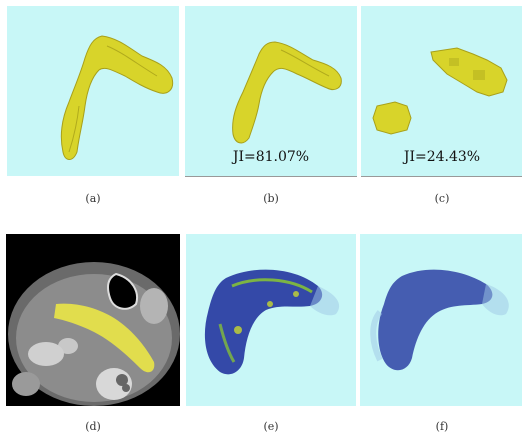 The height and width of the screenshot is (434, 529). What do you see at coordinates (442, 157) in the screenshot?
I see `panel-c-ji-label: JI=24.43%` at bounding box center [442, 157].